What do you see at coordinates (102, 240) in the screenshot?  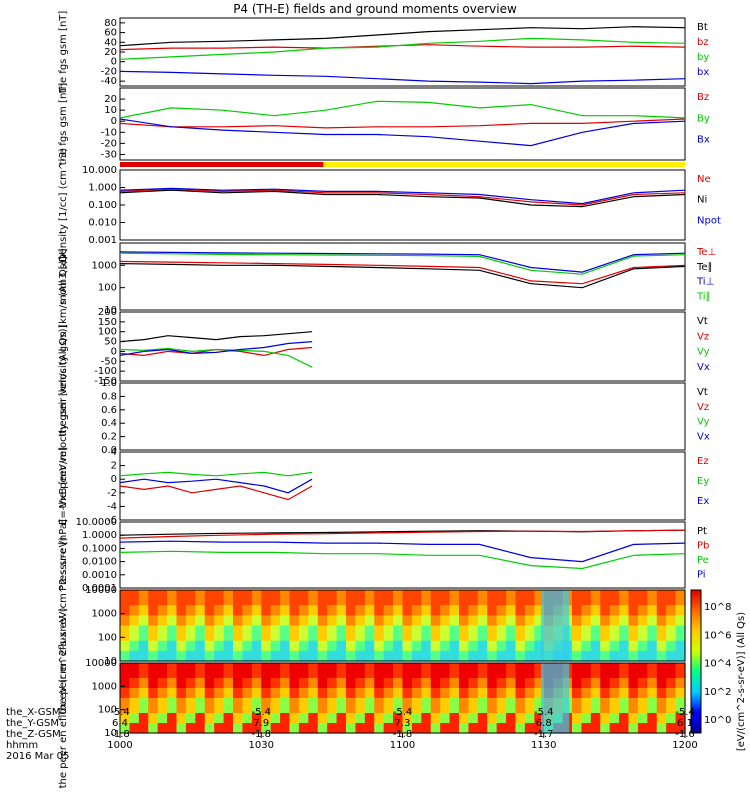 I see `ytick-label: 0.001` at bounding box center [102, 240].